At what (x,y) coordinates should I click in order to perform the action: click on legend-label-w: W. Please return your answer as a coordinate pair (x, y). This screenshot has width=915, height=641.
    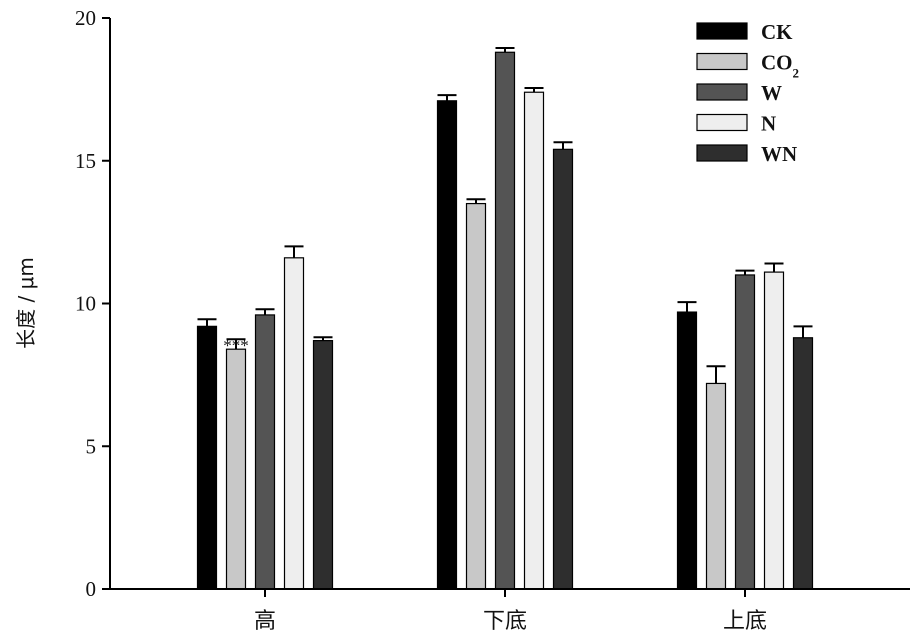
    Looking at the image, I should click on (771, 93).